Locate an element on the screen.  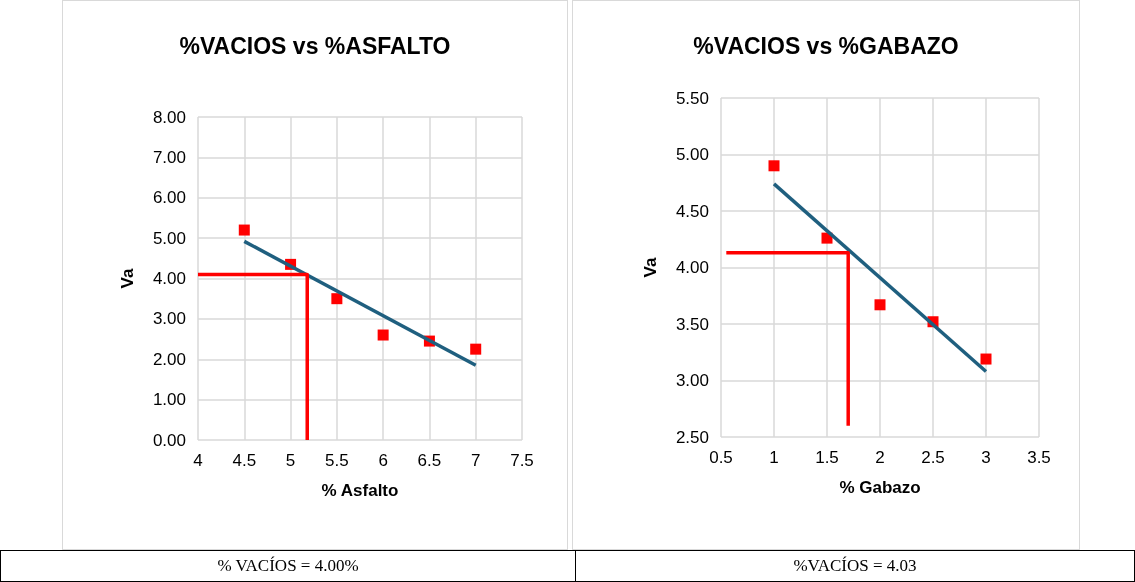
y-tick-label: 3.50 is located at coordinates (692, 324).